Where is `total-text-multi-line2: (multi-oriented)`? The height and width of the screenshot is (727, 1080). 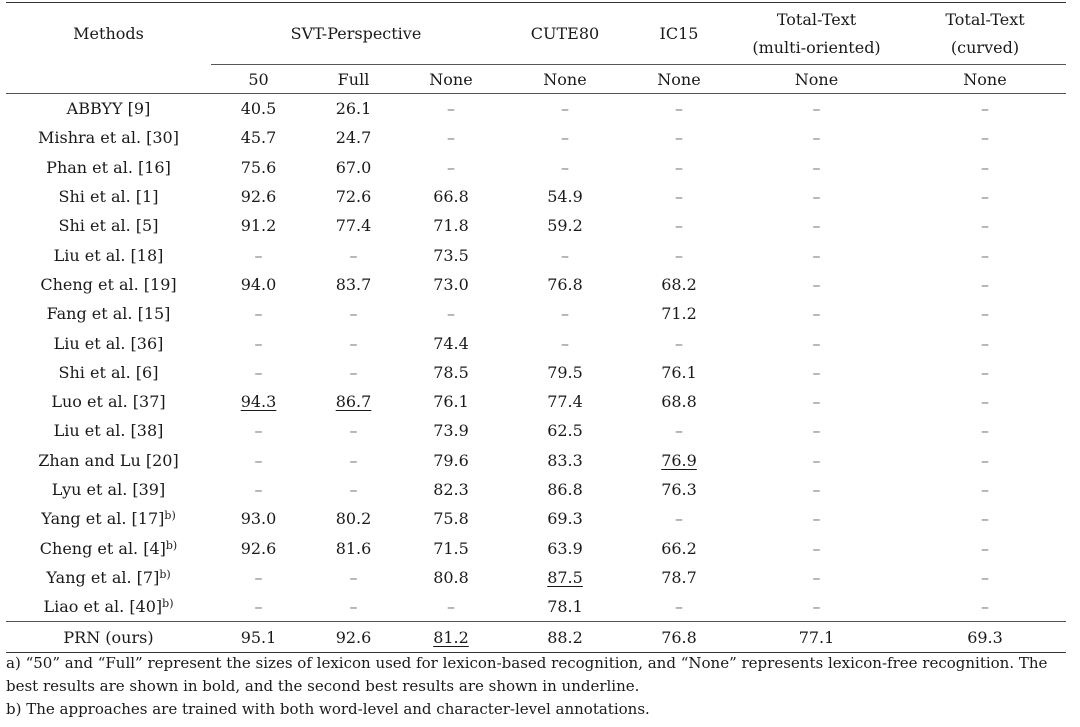
total-text-multi-line2: (multi-oriented) is located at coordinates (816, 47).